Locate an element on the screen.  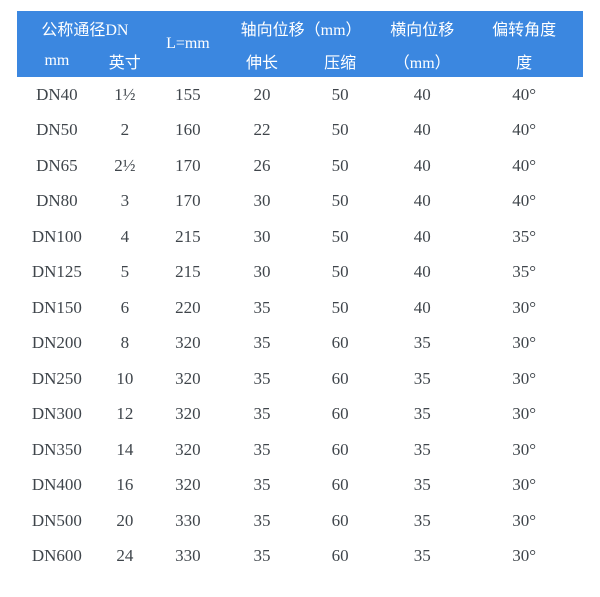
table-cell: 5 is located at coordinates (125, 272).